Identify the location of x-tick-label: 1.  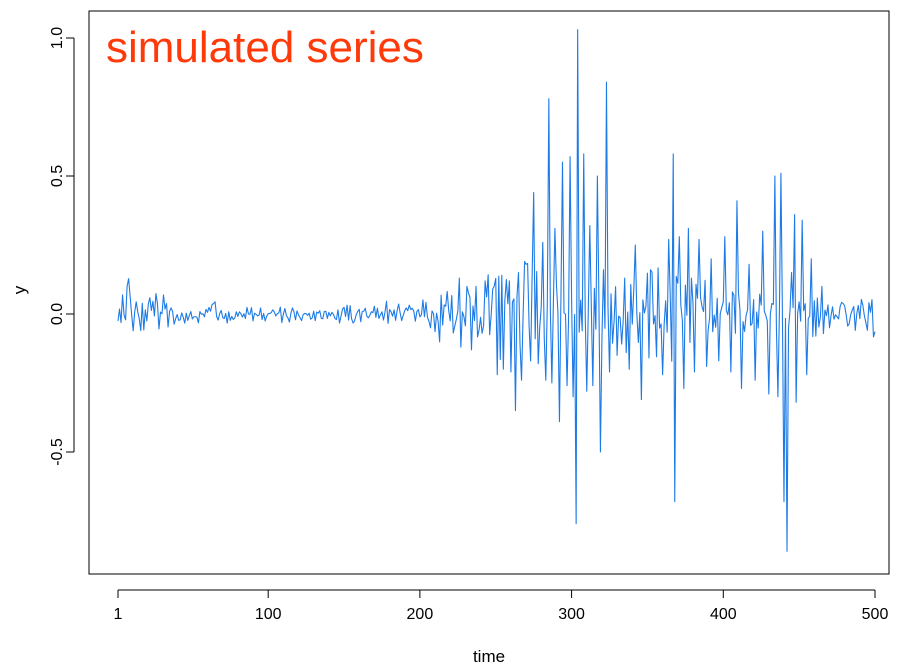
(118, 614).